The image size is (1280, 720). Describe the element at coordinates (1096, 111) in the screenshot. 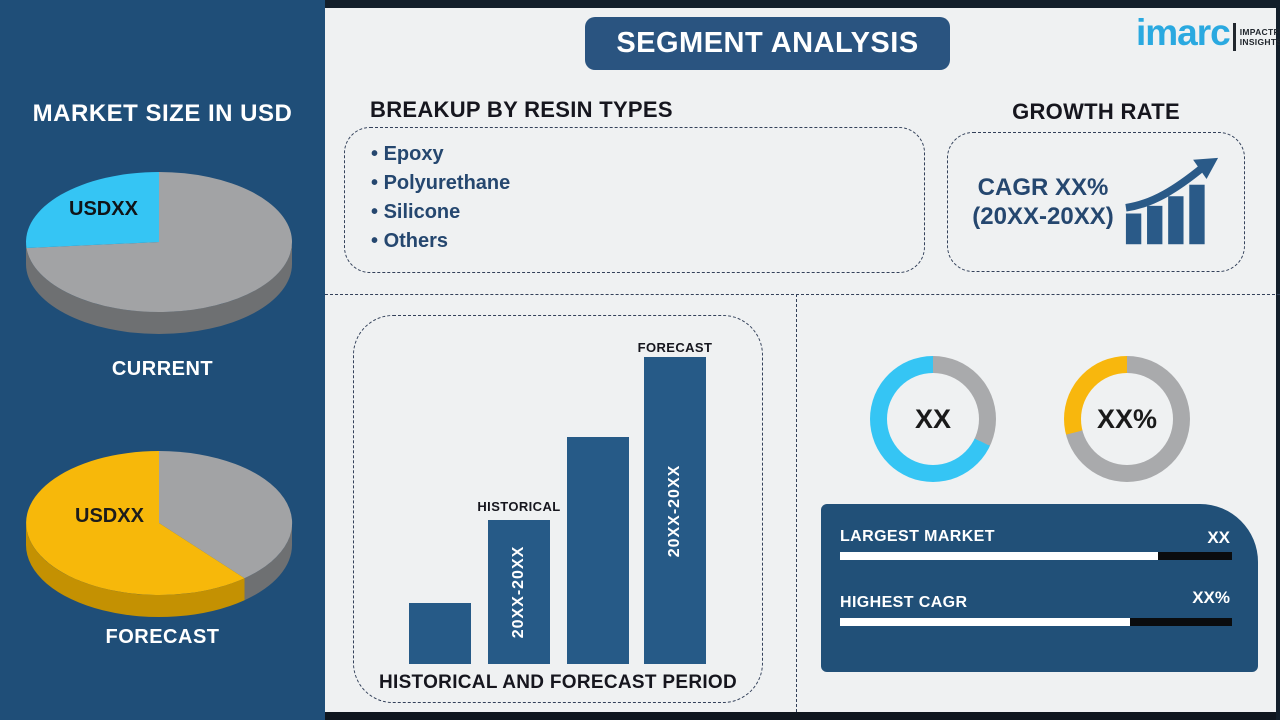

I see `growth-rate-heading: GROWTH RATE` at that location.